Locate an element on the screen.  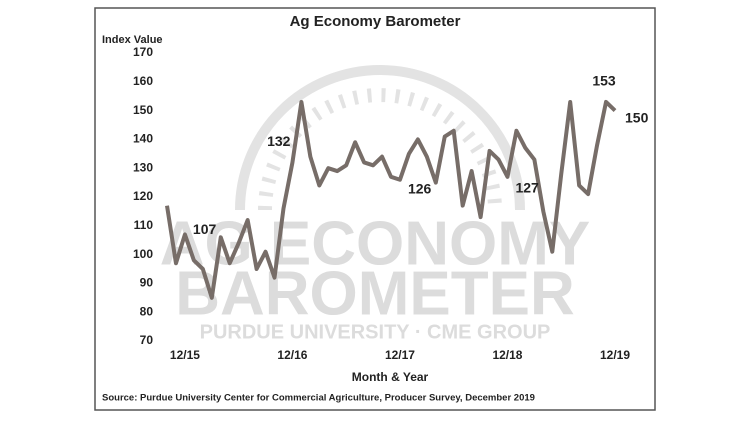
y-tick-label: 150 is located at coordinates (143, 110).